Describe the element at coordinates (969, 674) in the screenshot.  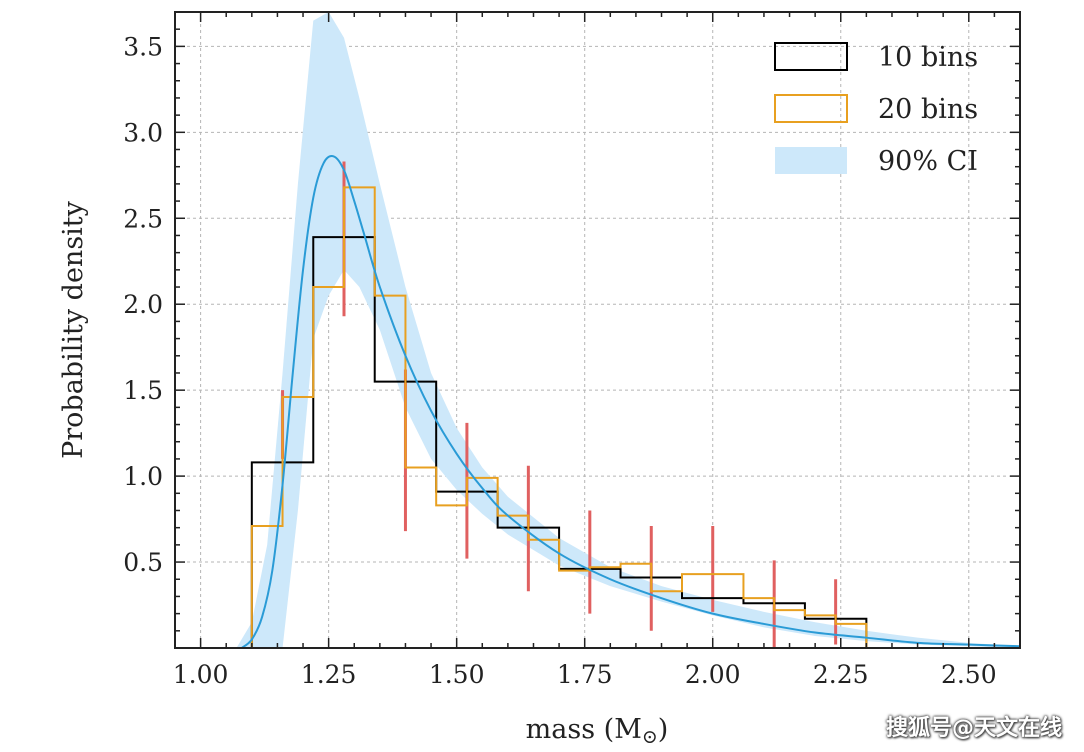
I see `x-tick-label-6: 2.50` at that location.